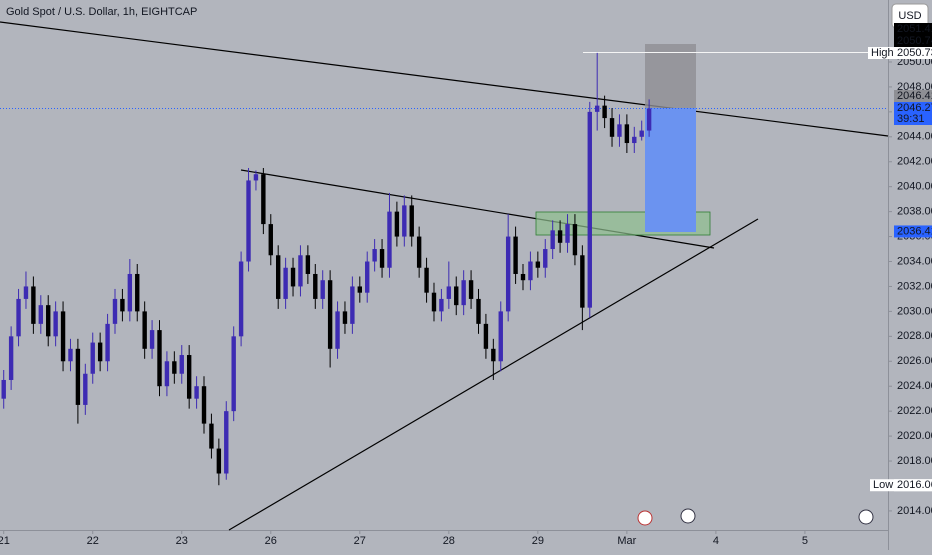 The width and height of the screenshot is (932, 555). What do you see at coordinates (914, 311) in the screenshot?
I see `y-tick-label: 2030.00` at bounding box center [914, 311].